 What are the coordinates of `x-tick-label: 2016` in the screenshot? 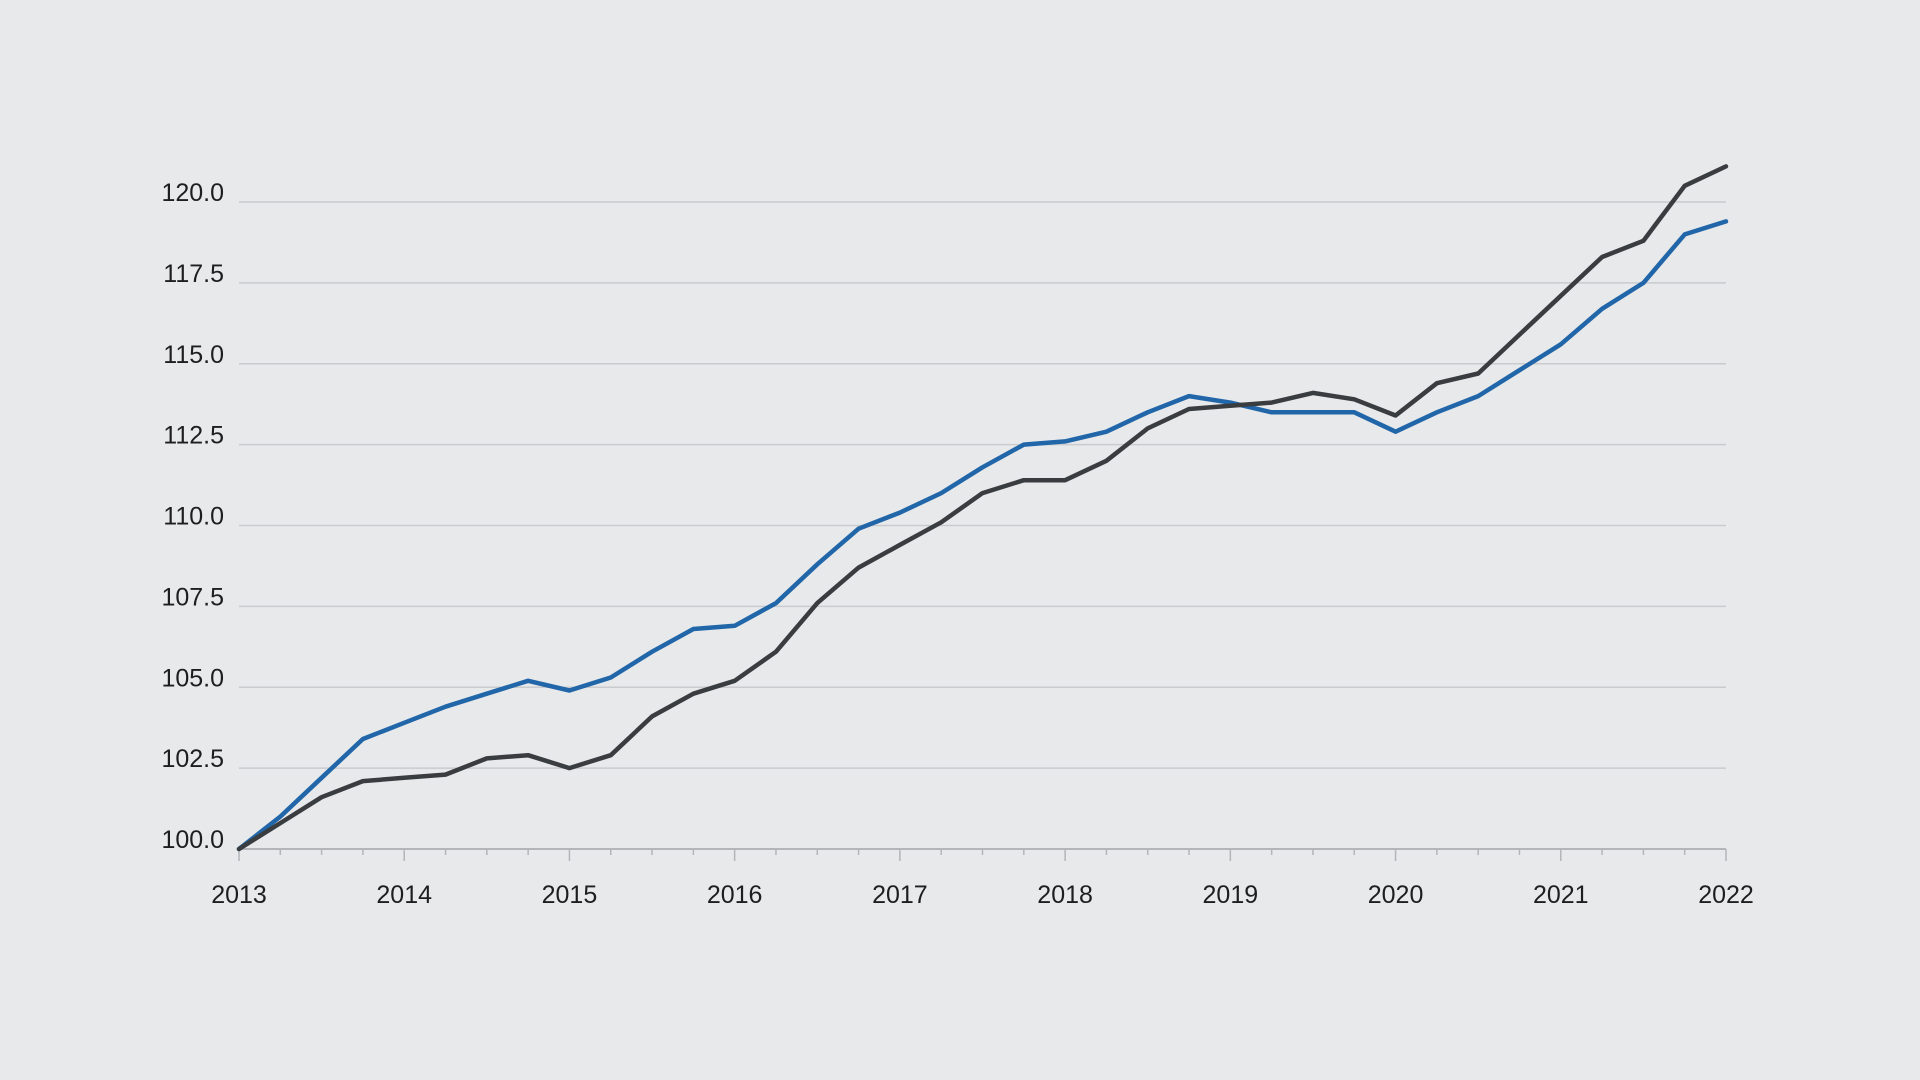 It's located at (735, 895).